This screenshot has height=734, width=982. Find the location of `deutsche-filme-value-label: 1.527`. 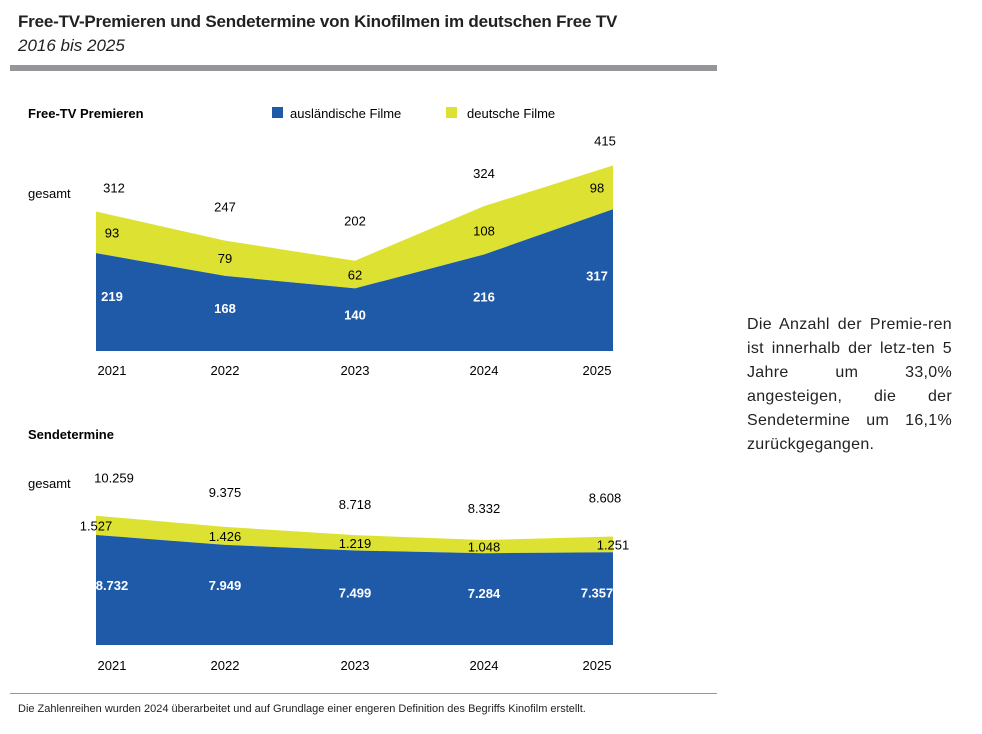

deutsche-filme-value-label: 1.527 is located at coordinates (96, 525).